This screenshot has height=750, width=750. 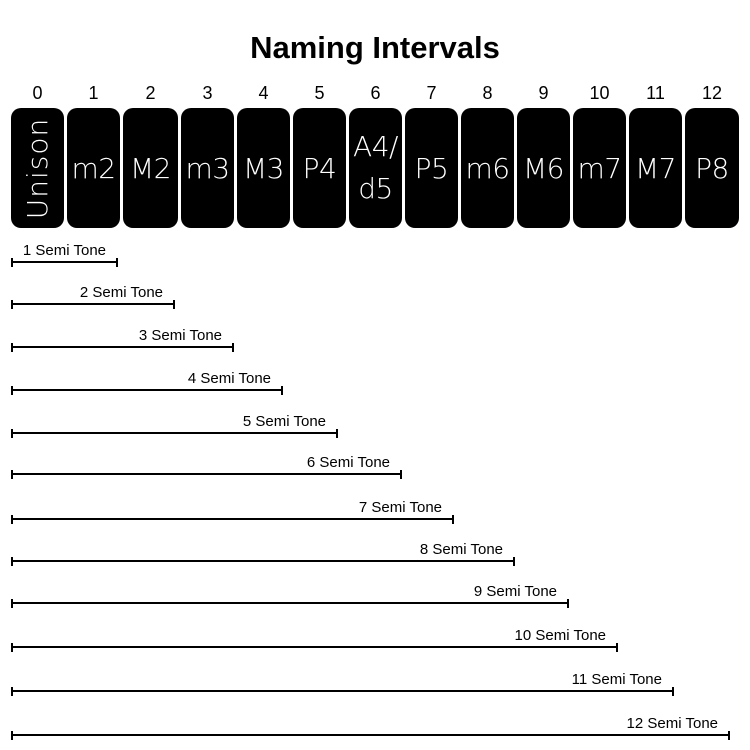 I want to click on span-label: 3 Semi Tone, so click(x=180, y=335).